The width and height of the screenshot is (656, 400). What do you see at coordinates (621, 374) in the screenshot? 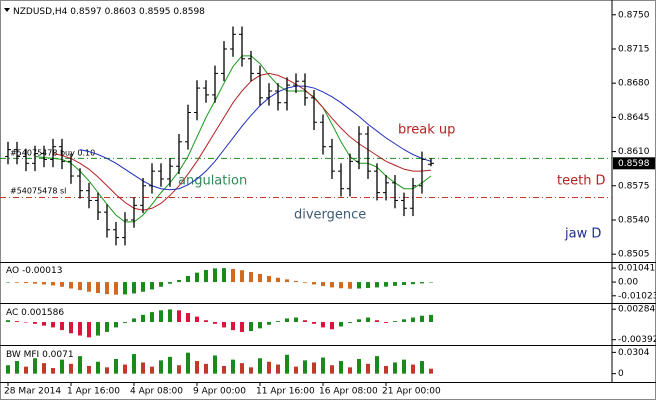
I see `y-tick-label: 0` at bounding box center [621, 374].